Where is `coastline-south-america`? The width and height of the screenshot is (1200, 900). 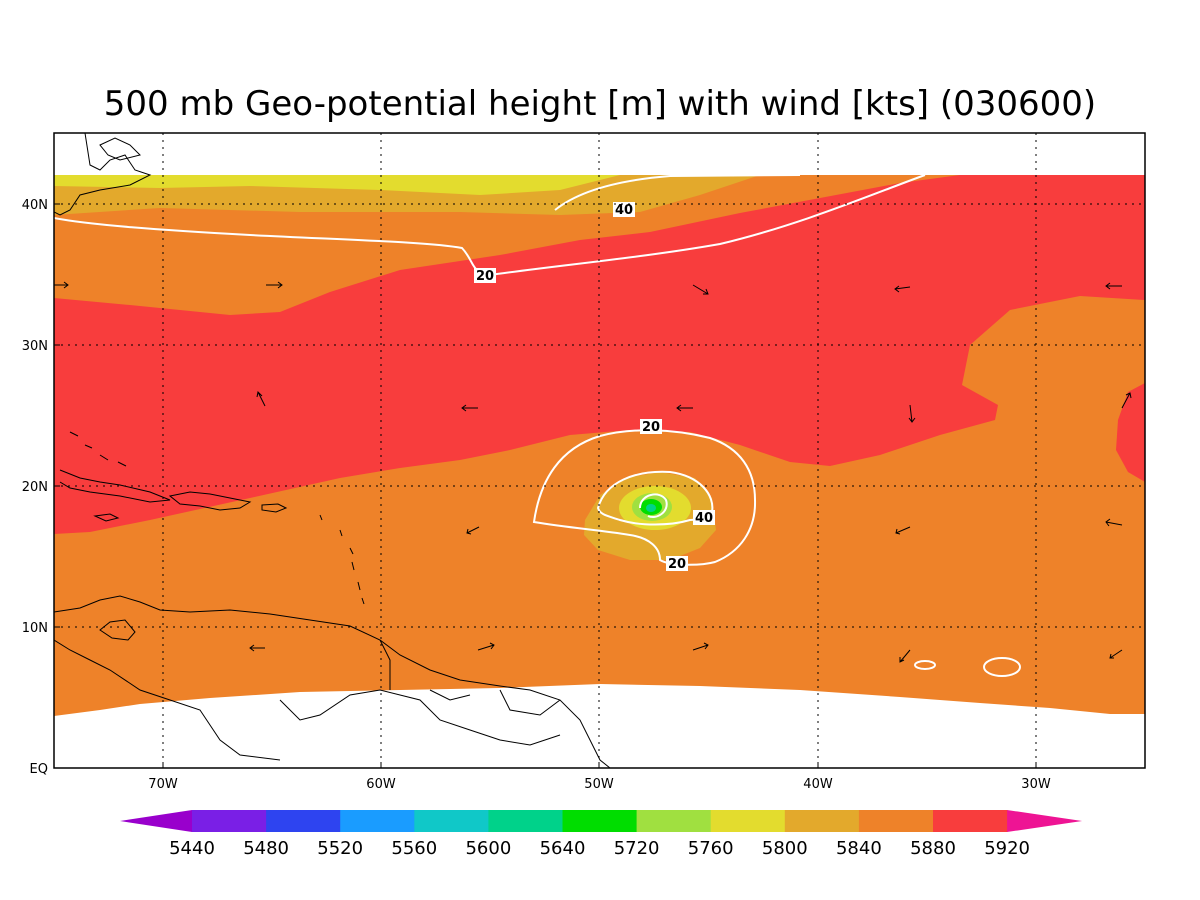 coastline-south-america is located at coordinates (332, 681).